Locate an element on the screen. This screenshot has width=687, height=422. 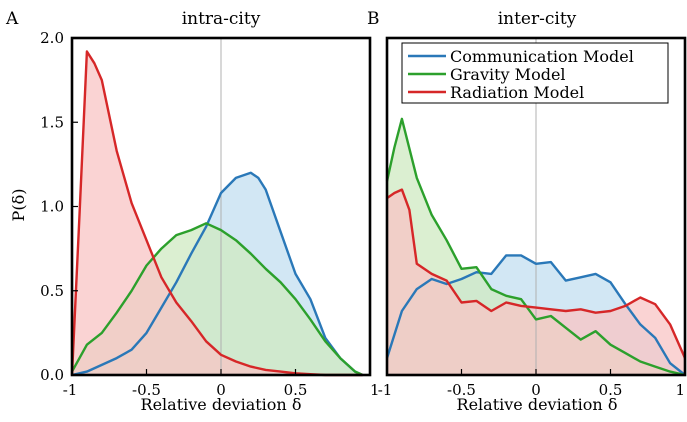
y-axis-ticks: 0.0 0.5 1.0 1.5 2.0 is located at coordinates (59, 206).